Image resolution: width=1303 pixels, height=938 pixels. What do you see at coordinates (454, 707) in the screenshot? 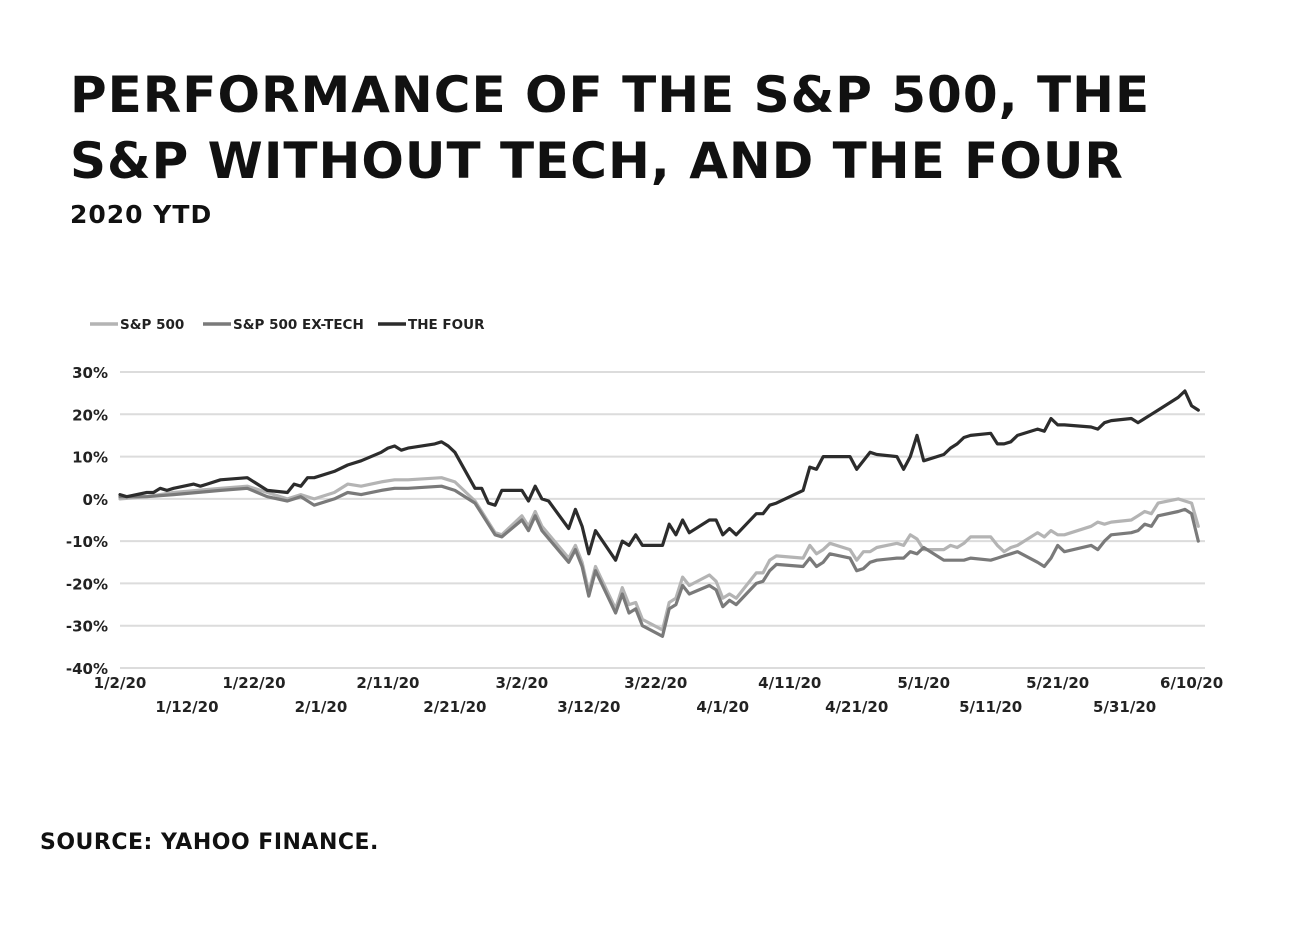
I see `x-tick-label: 2/21/20` at bounding box center [454, 707].